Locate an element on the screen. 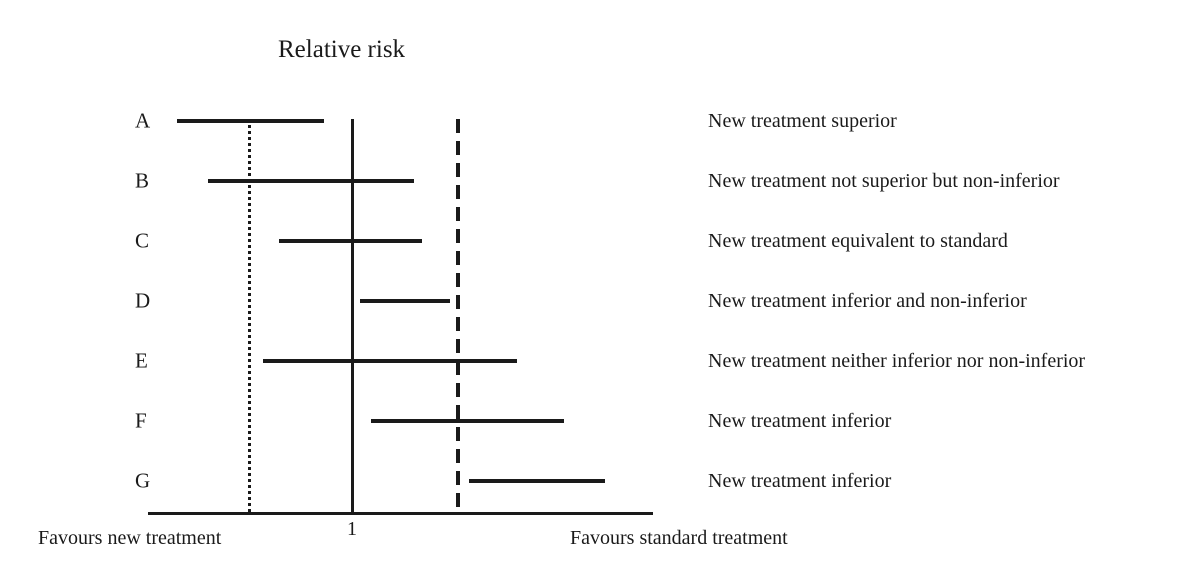 Image resolution: width=1200 pixels, height=566 pixels. row-description-C: New treatment equivalent to standard is located at coordinates (858, 241).